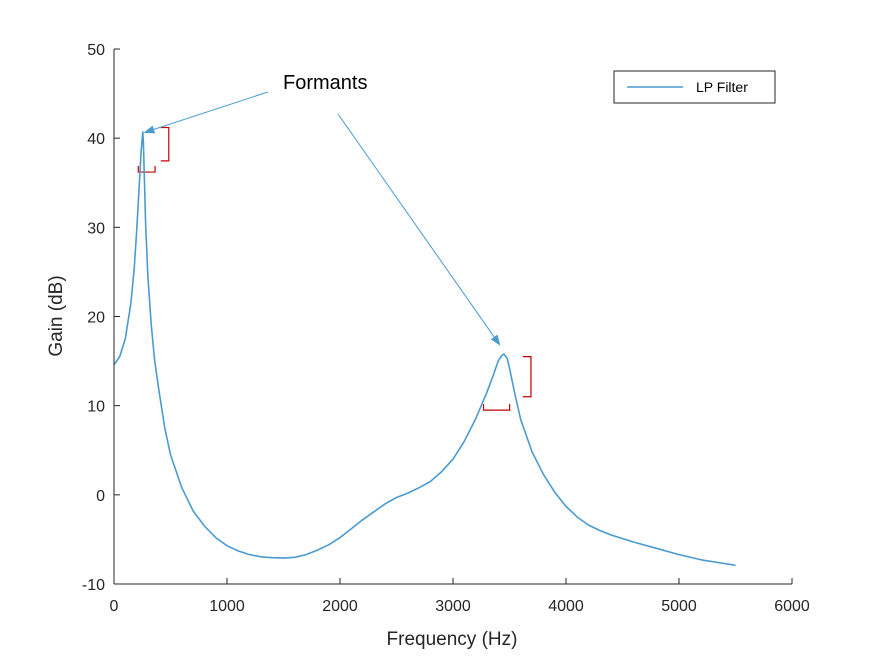  I want to click on x-tick-label: 4000, so click(566, 606).